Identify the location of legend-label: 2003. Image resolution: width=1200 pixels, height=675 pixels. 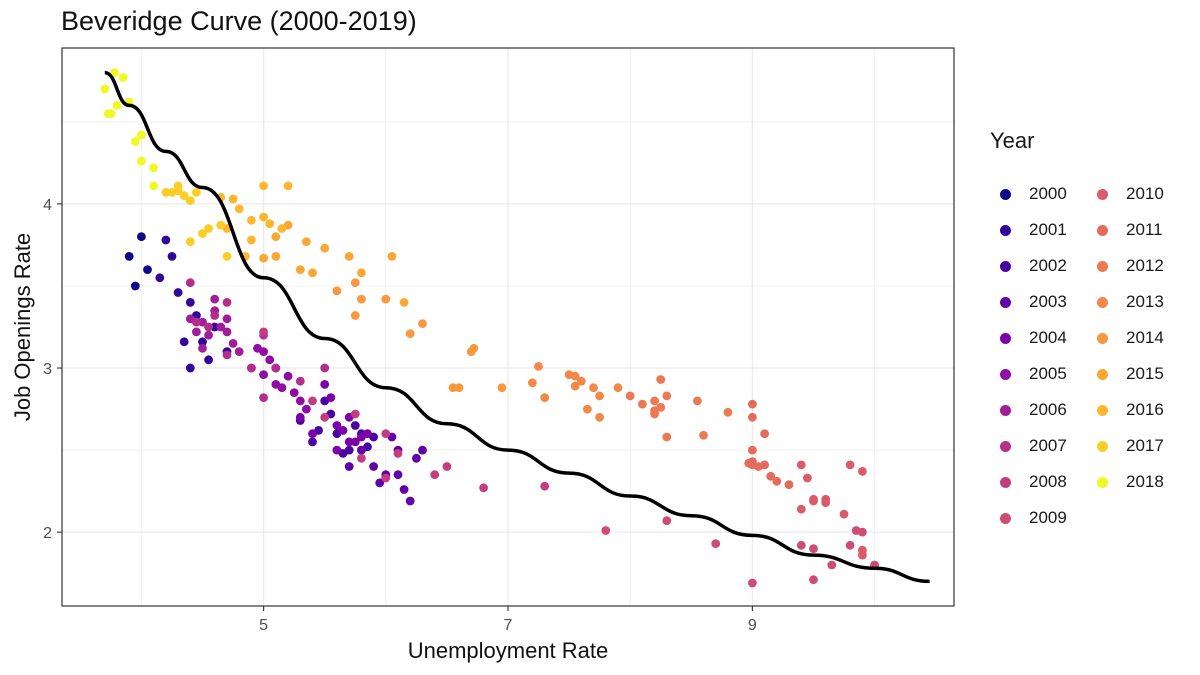
(1048, 301).